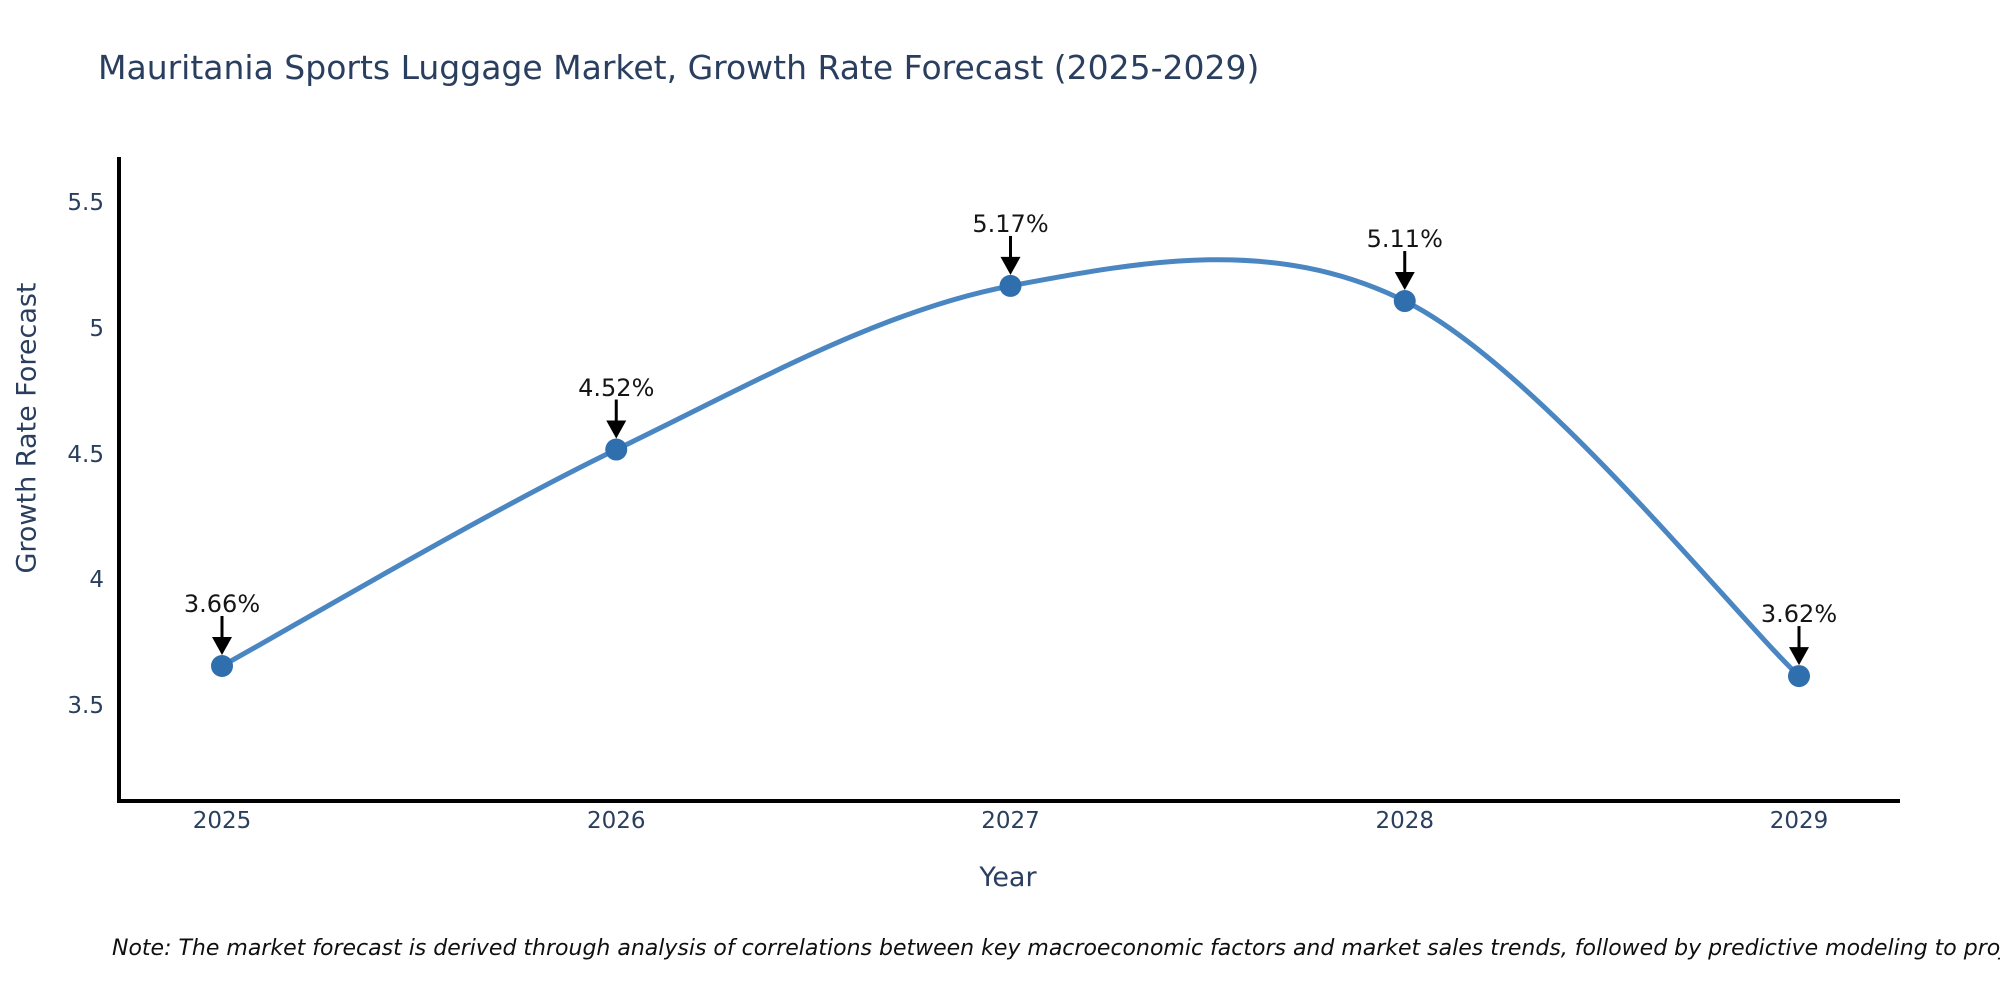 The width and height of the screenshot is (2000, 1000). I want to click on y-tick-3.5: 3.5, so click(85, 706).